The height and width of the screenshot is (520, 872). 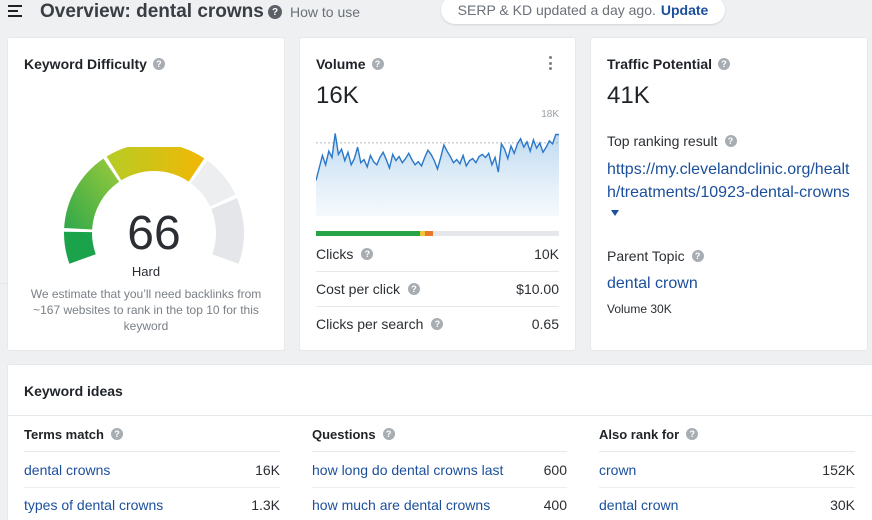 I want to click on parent-topic-help-icon: ?, so click(x=697, y=256).